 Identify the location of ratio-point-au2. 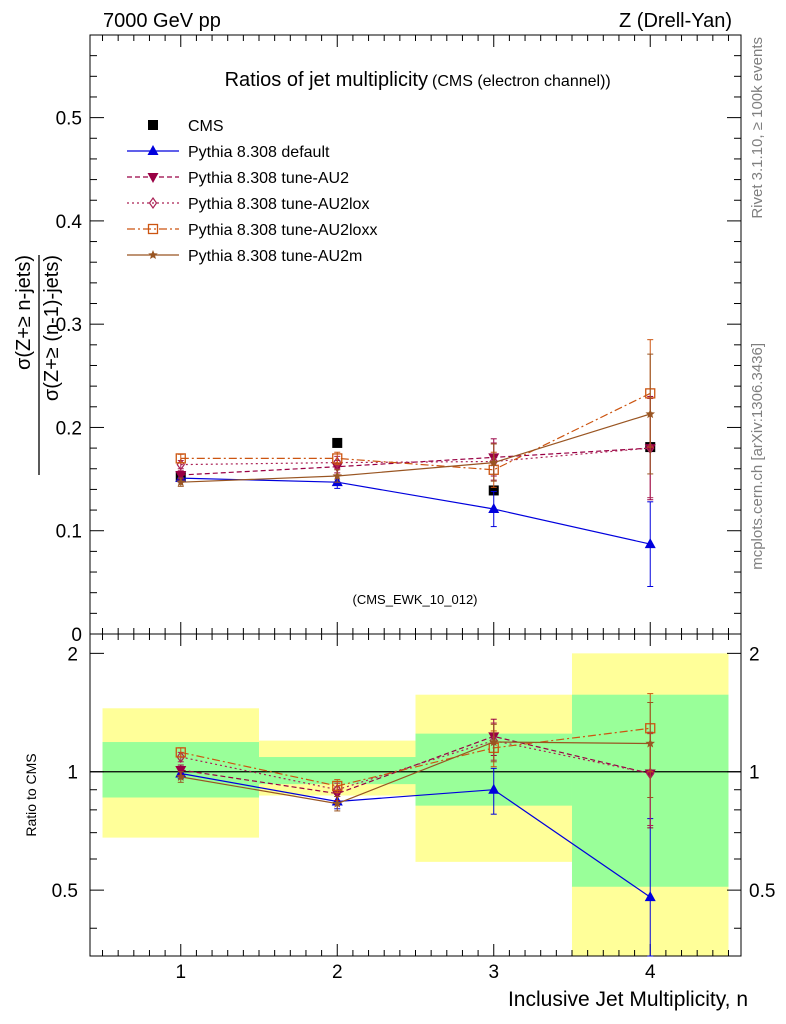
(181, 771).